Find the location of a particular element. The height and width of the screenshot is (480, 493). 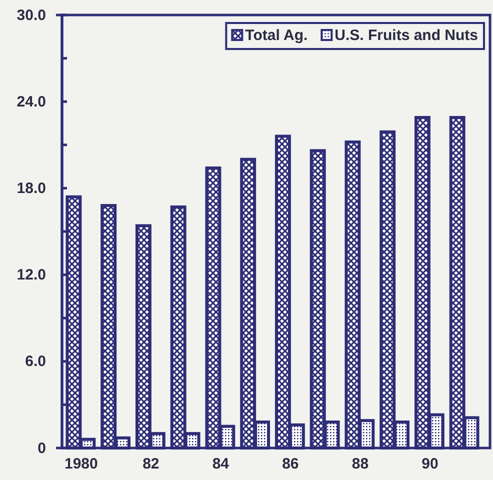

x-tick-label: 84 is located at coordinates (221, 464).